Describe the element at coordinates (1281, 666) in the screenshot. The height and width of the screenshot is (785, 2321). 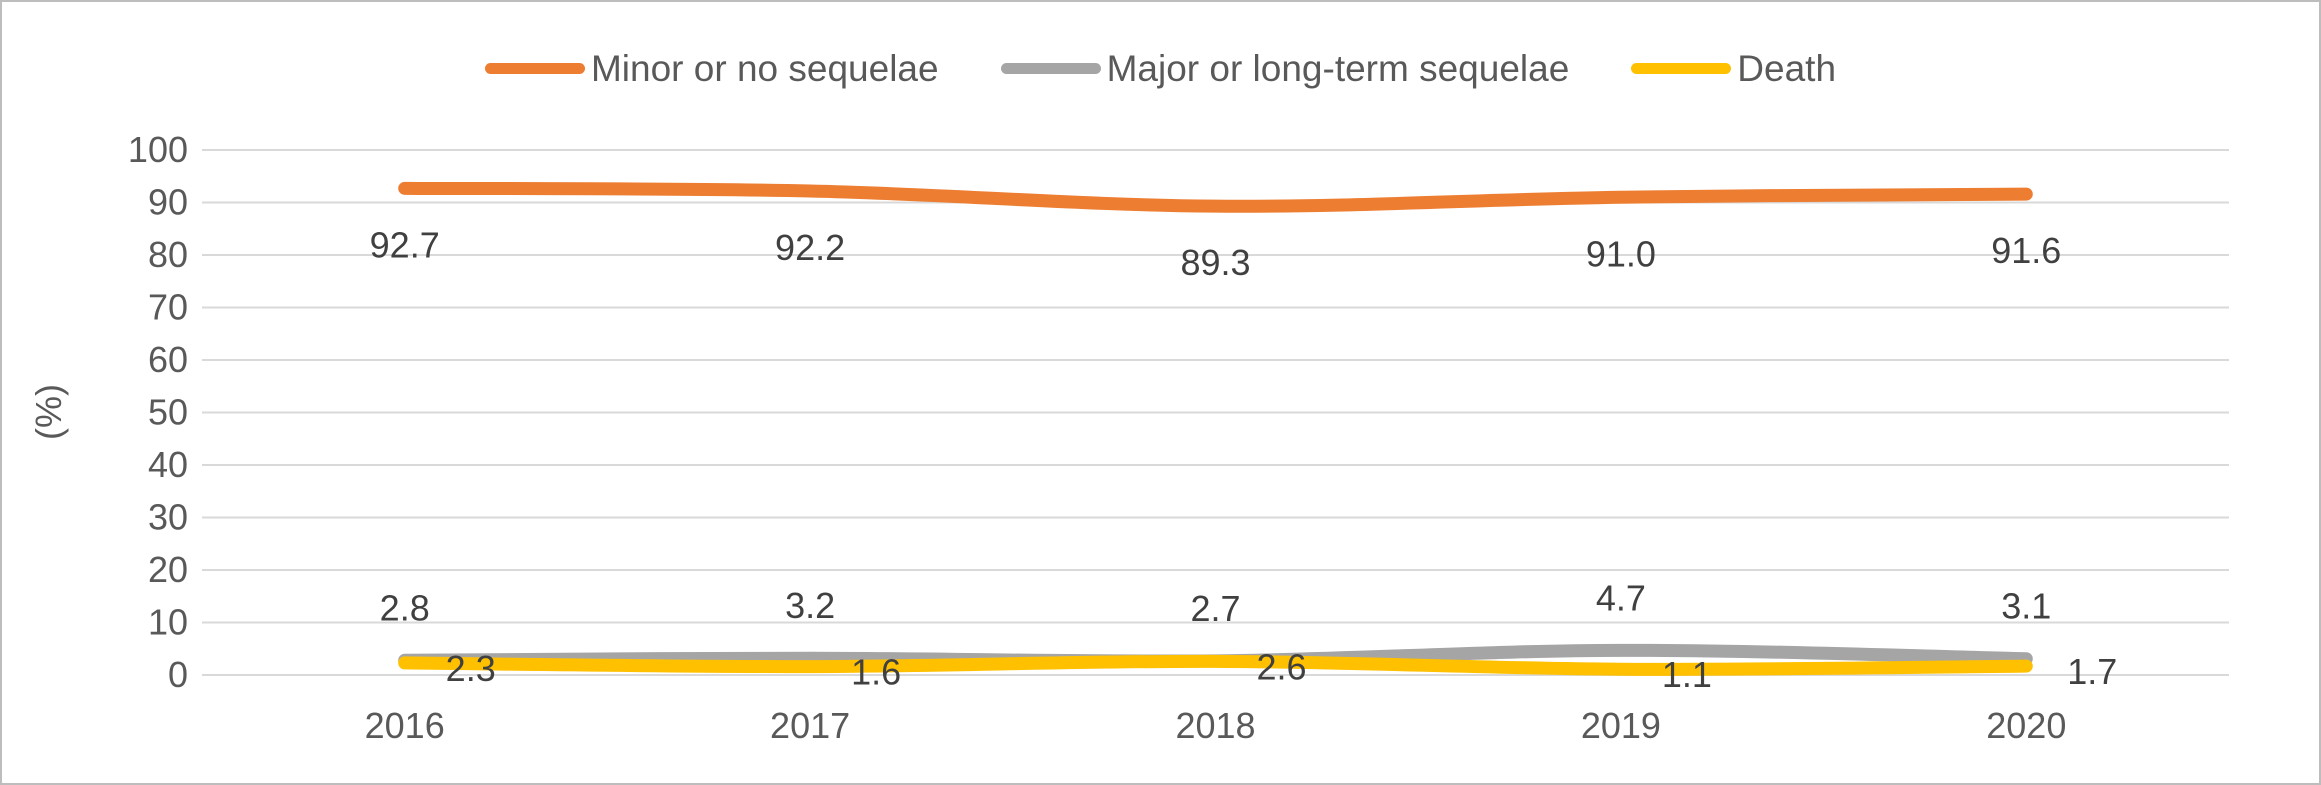
I see `data-label-death: 2.6` at that location.